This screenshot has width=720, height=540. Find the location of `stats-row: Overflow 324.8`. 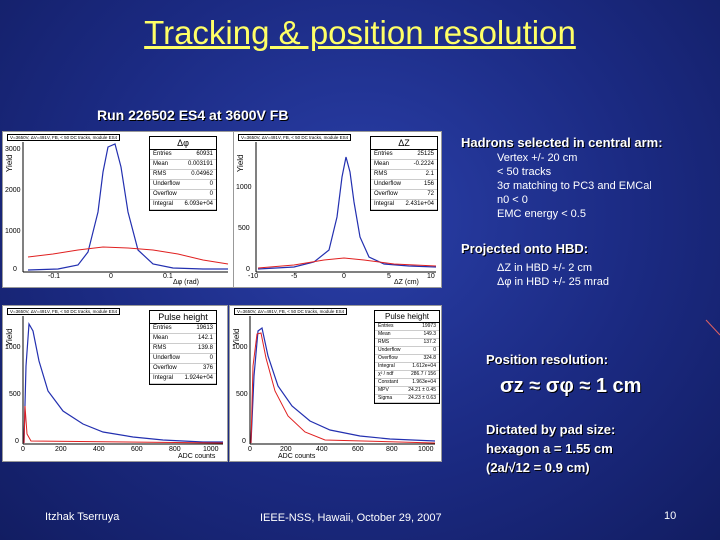

stats-row: Overflow 324.8 is located at coordinates (407, 359).